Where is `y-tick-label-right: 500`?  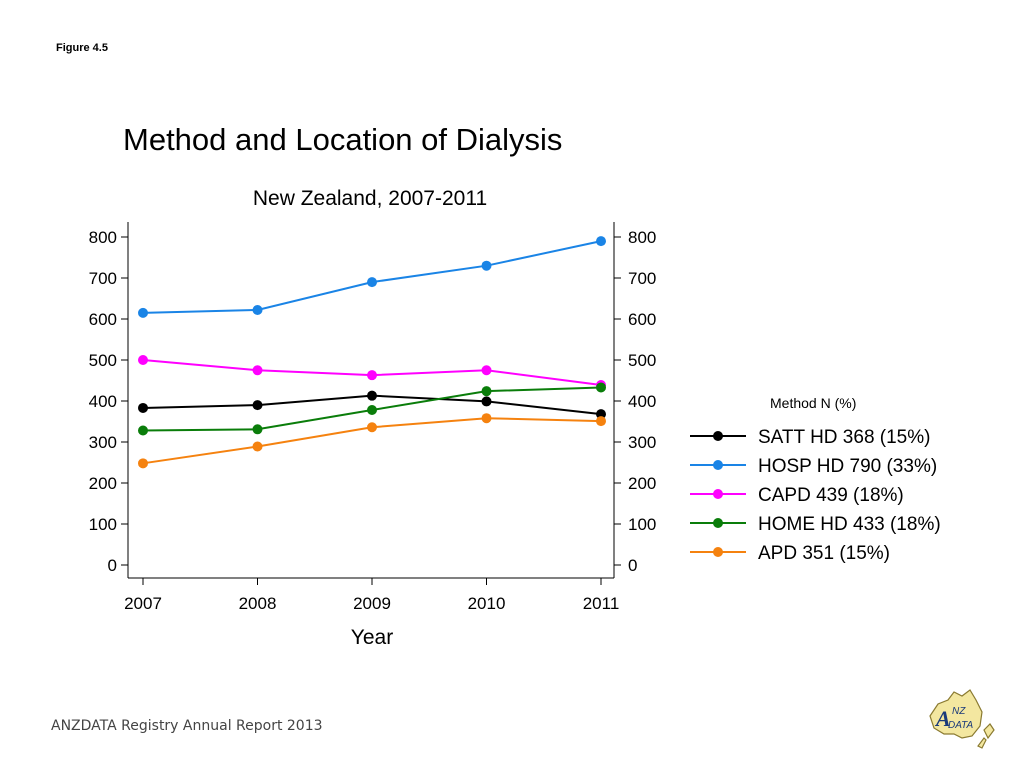 y-tick-label-right: 500 is located at coordinates (642, 360).